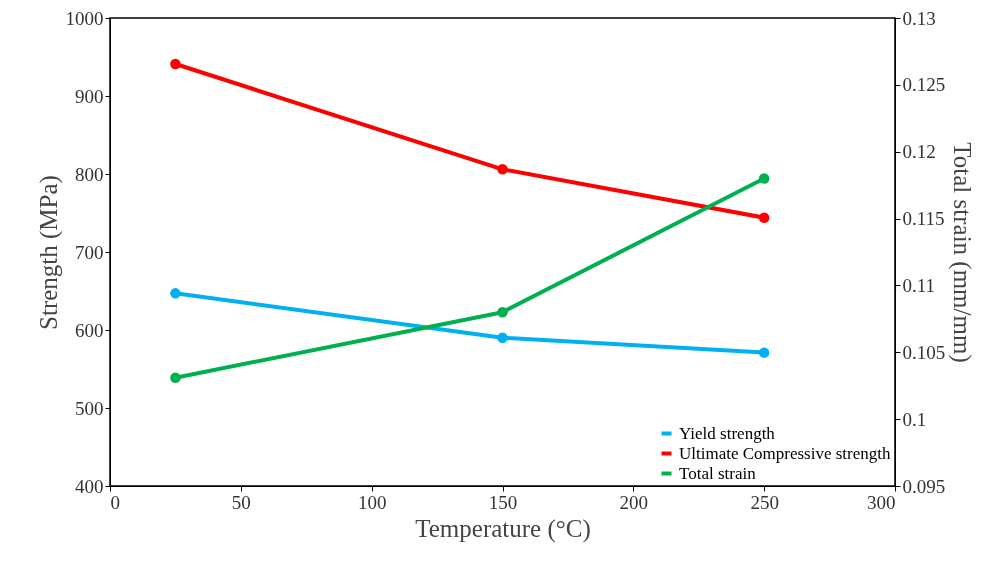 This screenshot has height=567, width=1008. I want to click on y-tick-label: 800, so click(89, 174).